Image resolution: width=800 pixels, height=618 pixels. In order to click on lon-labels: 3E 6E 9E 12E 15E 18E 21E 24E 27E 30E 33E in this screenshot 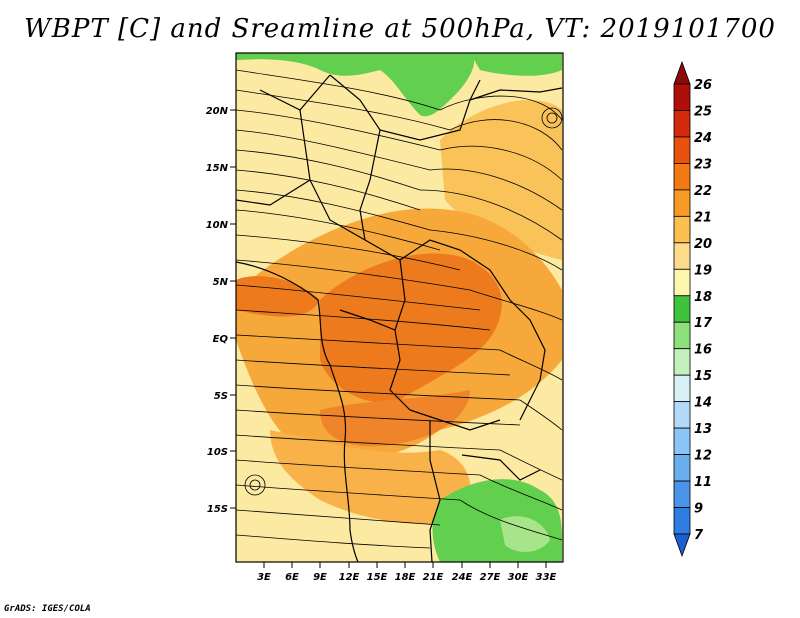, I will do `click(406, 577)`.